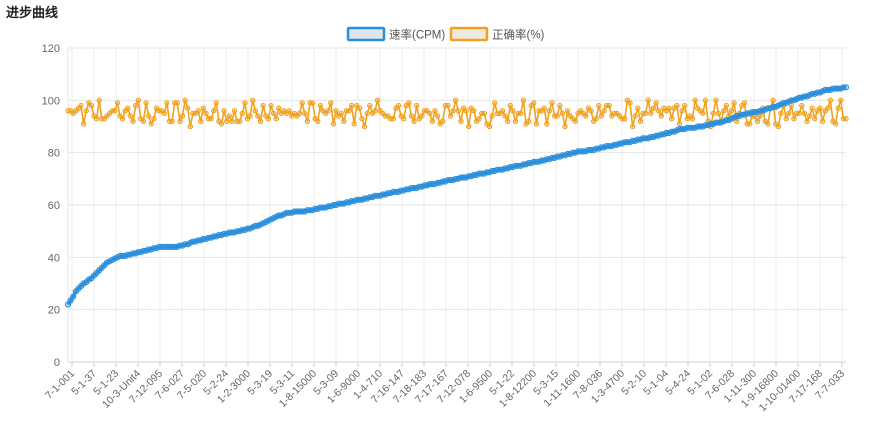  Describe the element at coordinates (497, 34) in the screenshot. I see `legend-item-accuracy: 正确率(%)` at that location.